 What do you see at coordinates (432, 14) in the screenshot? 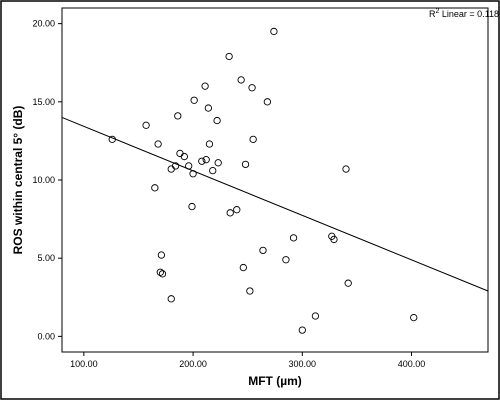
I see `r-squared-prefix: R` at bounding box center [432, 14].